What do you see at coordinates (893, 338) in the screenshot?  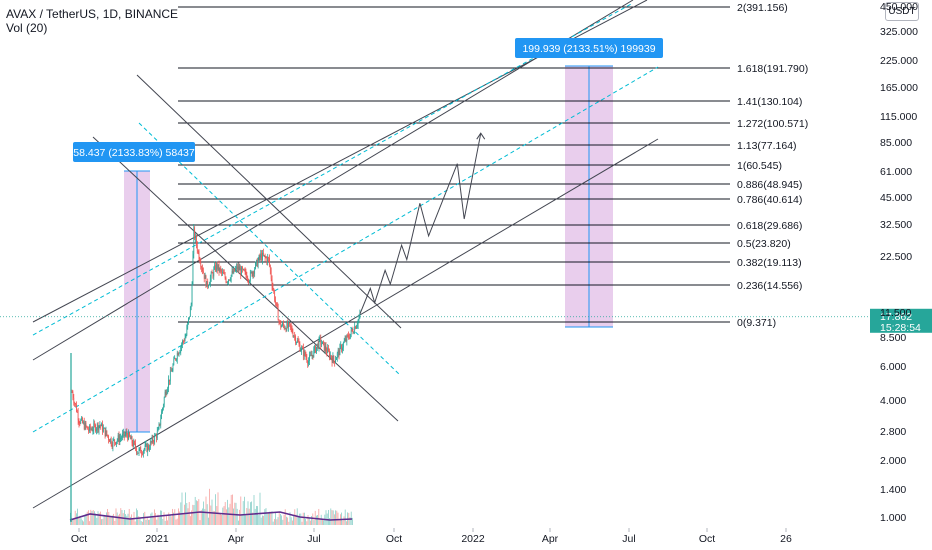 I see `y-tick-label: 8.500` at bounding box center [893, 338].